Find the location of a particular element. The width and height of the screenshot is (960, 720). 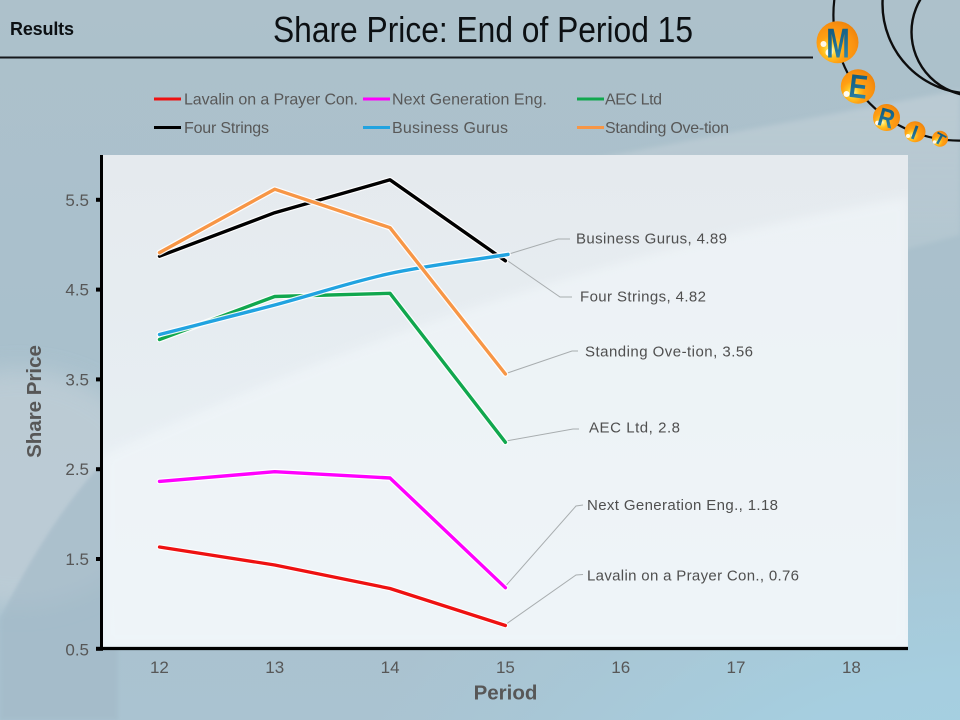

svg-text: 15 is located at coordinates (505, 667).